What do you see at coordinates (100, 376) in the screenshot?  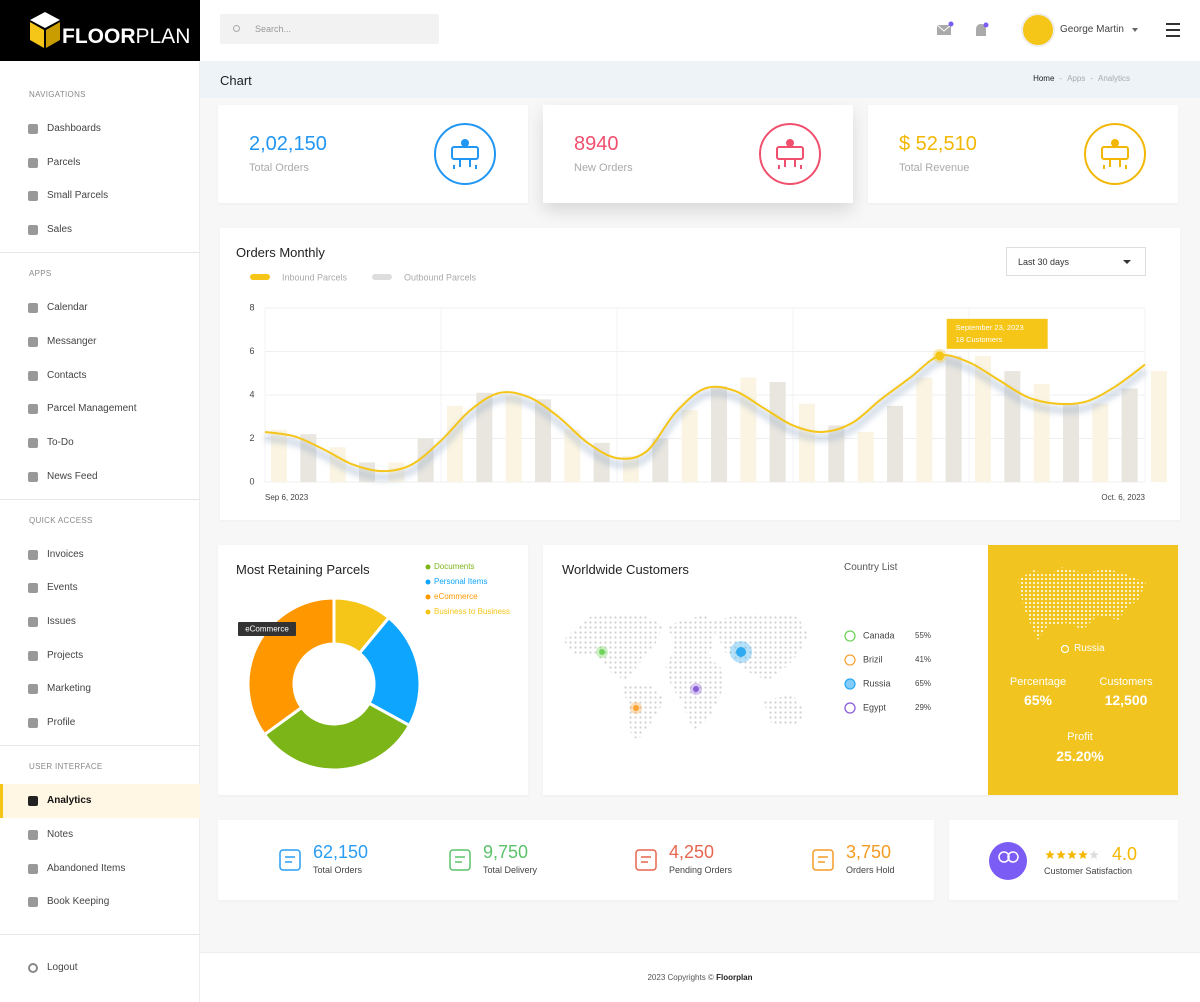 I see `sidebar-item: Contacts` at bounding box center [100, 376].